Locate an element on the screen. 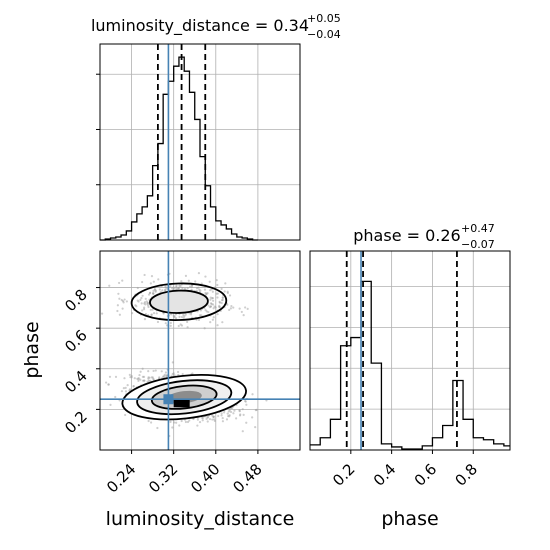 The width and height of the screenshot is (550, 550). phase-title-err-minus: −0.07 is located at coordinates (478, 244).